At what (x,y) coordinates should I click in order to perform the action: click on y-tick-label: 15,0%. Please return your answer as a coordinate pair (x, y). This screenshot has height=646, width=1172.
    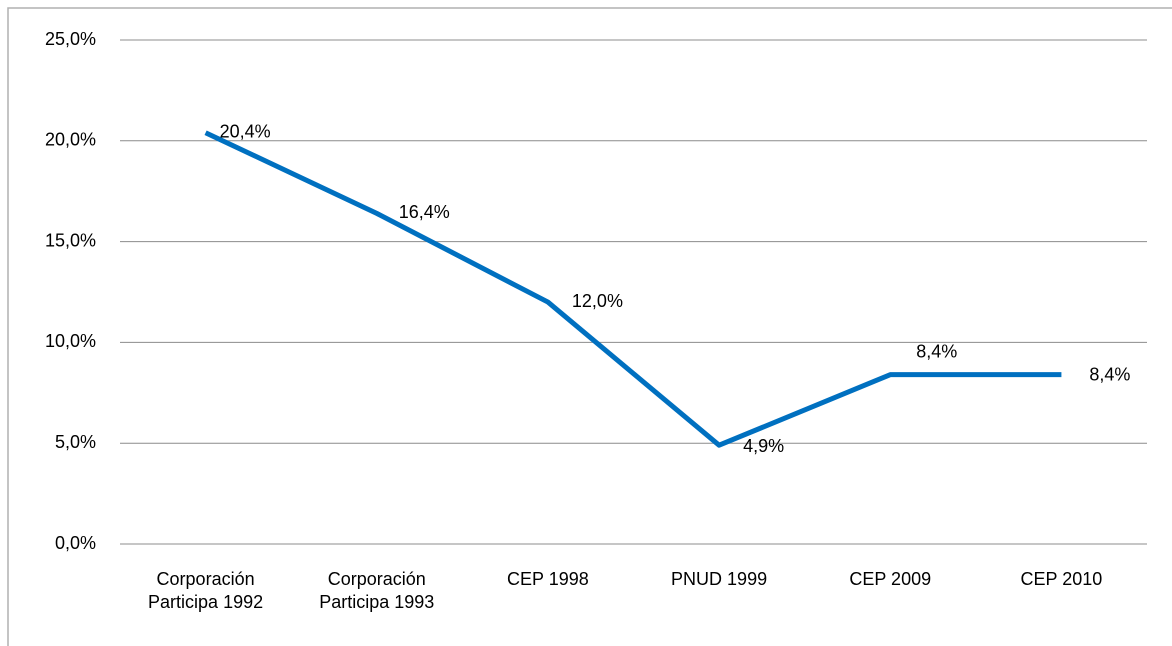
    Looking at the image, I should click on (70, 240).